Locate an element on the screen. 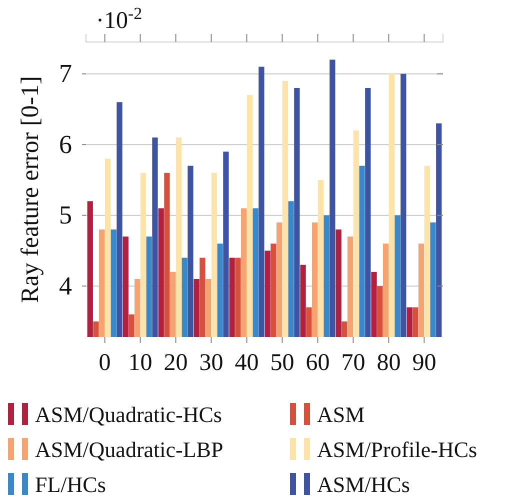 The image size is (520, 501). legend-label: FL/HCs is located at coordinates (70, 484).